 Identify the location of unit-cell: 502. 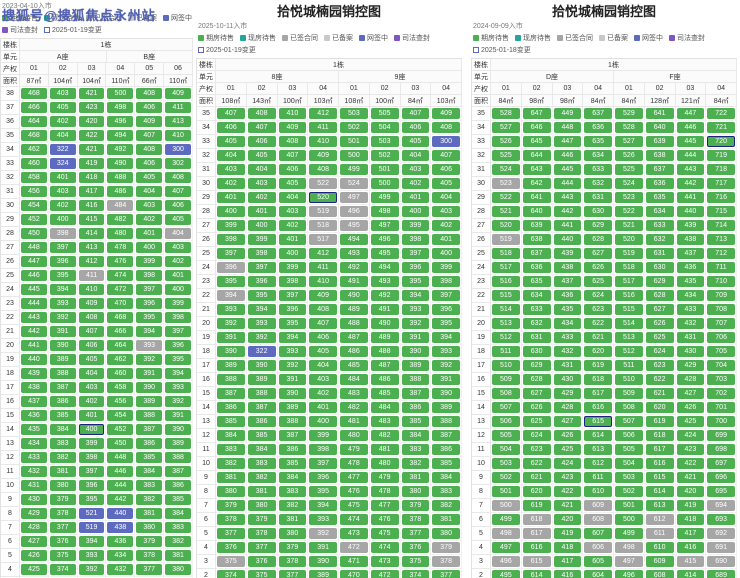
(354, 127).